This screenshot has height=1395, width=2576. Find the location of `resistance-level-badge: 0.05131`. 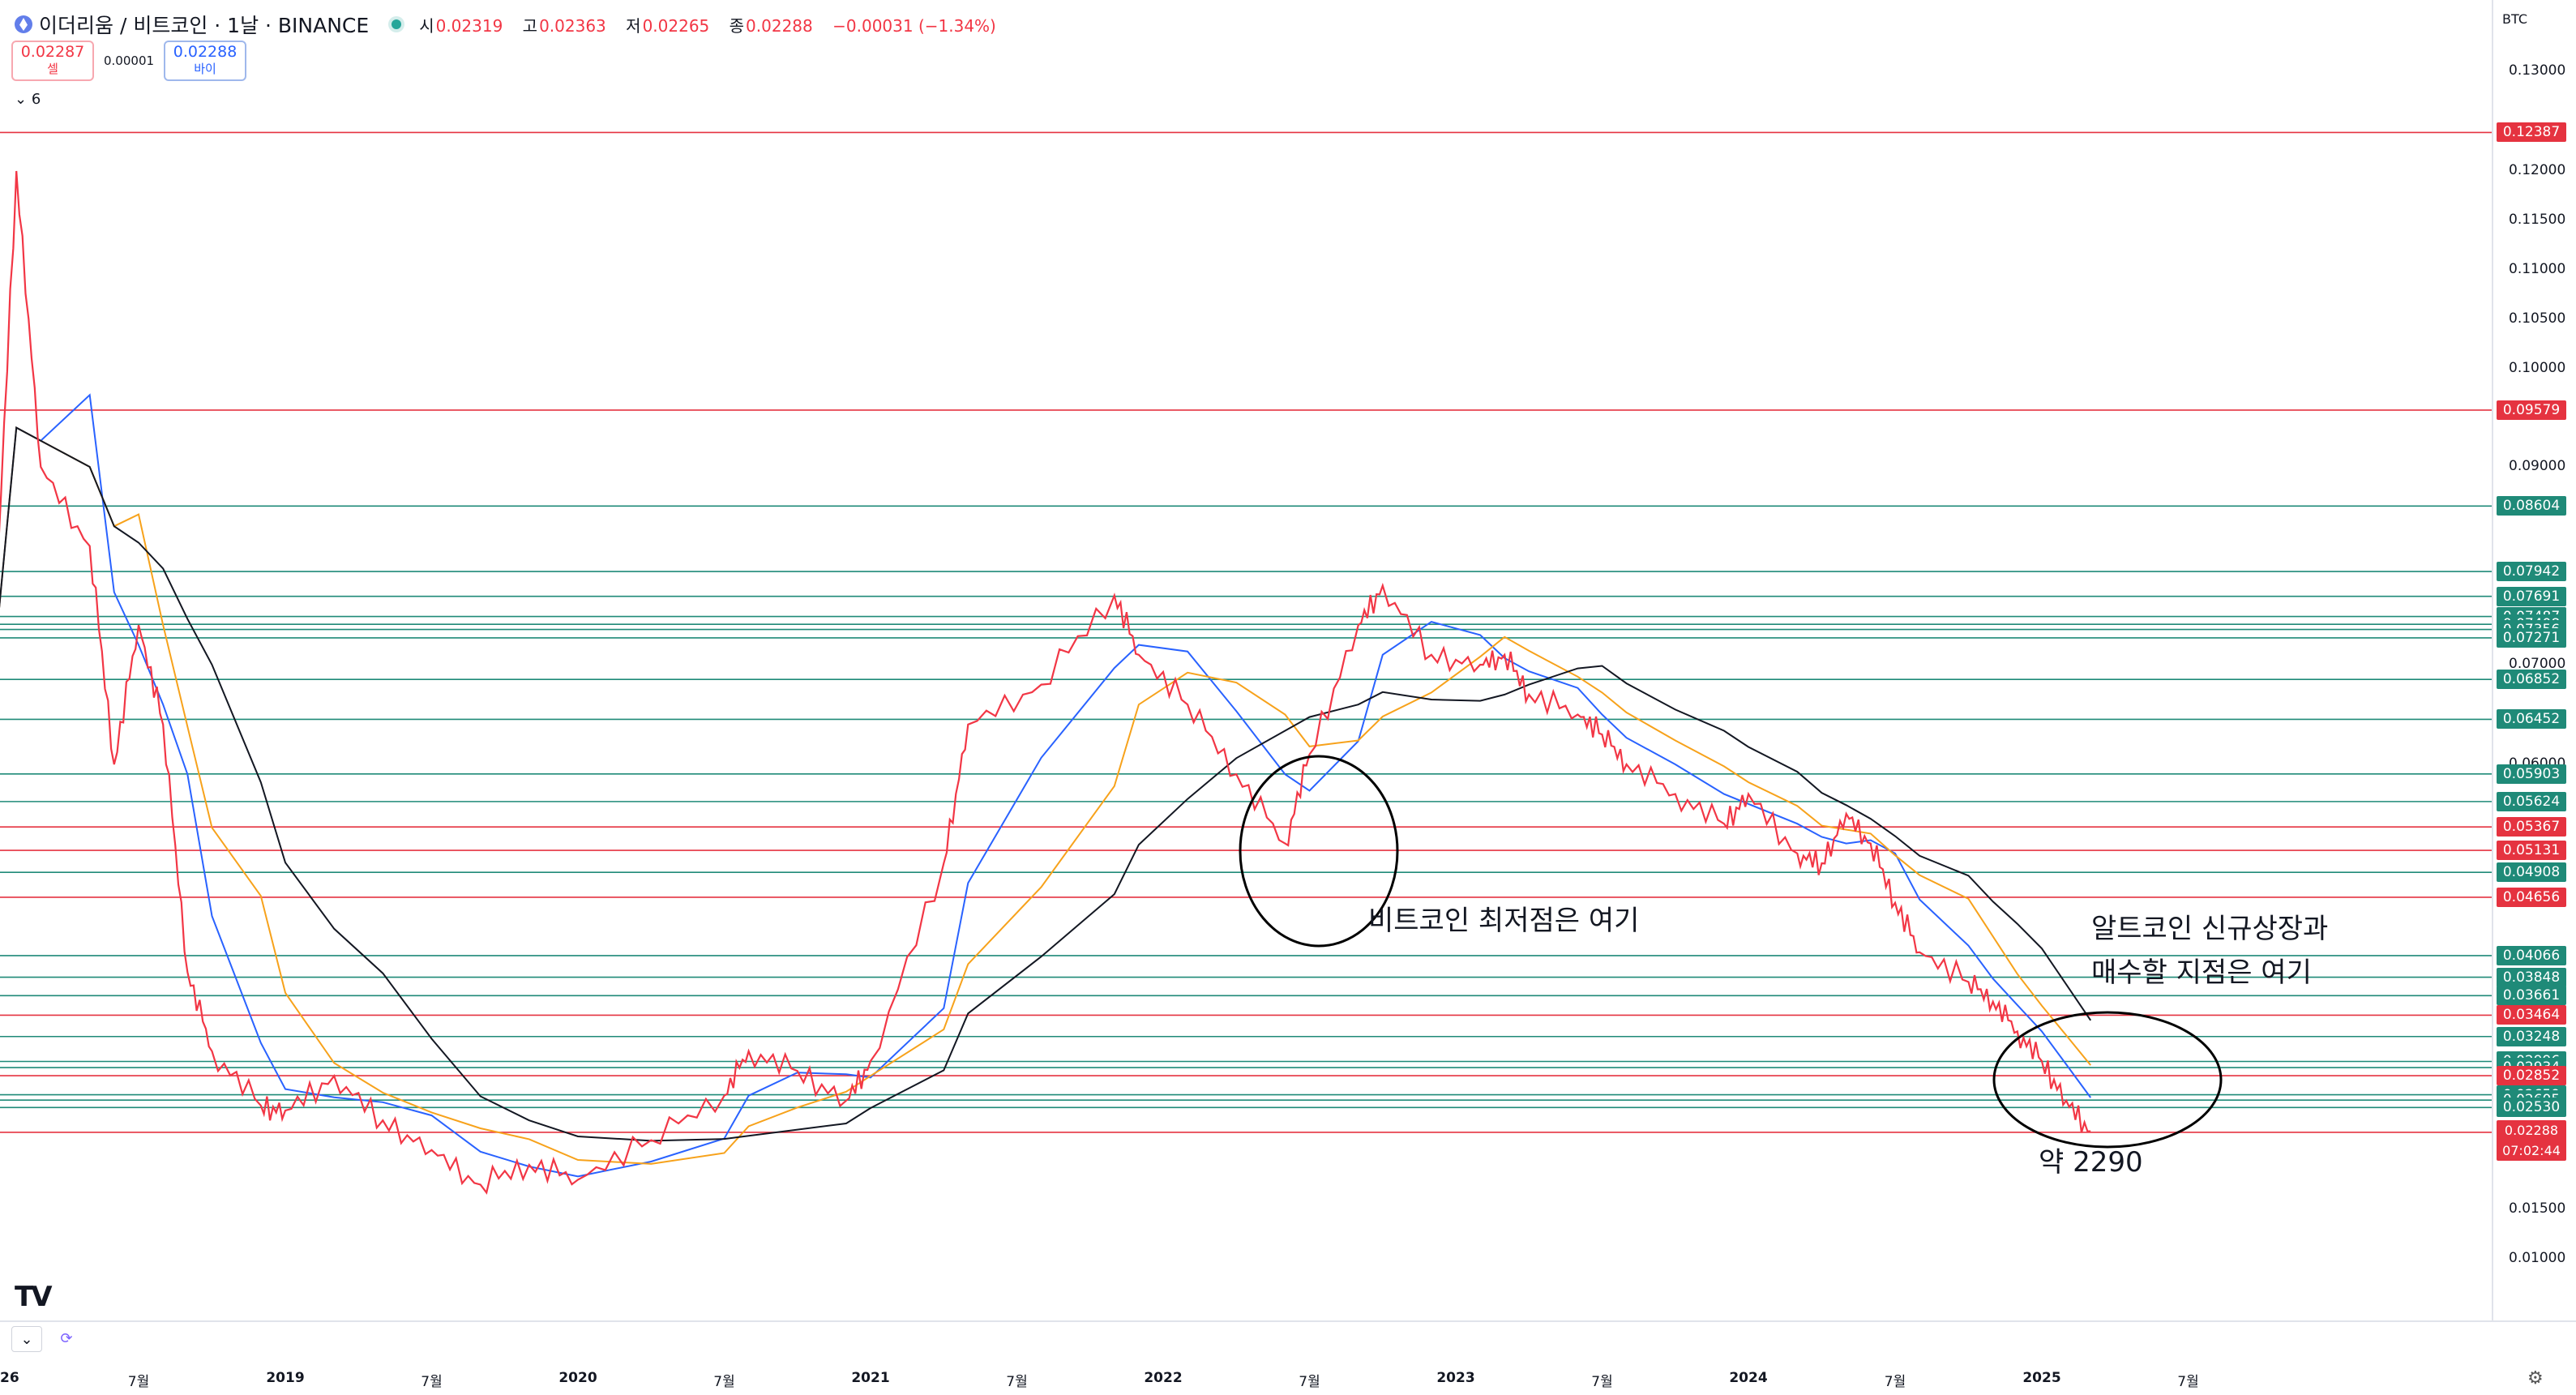

resistance-level-badge: 0.05131 is located at coordinates (2531, 851).